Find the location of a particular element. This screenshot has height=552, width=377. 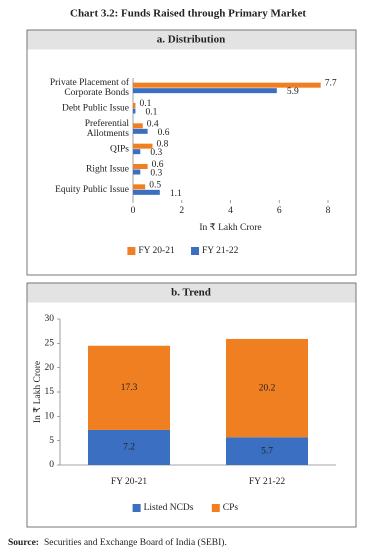

x-tick-label: 8 is located at coordinates (328, 211).